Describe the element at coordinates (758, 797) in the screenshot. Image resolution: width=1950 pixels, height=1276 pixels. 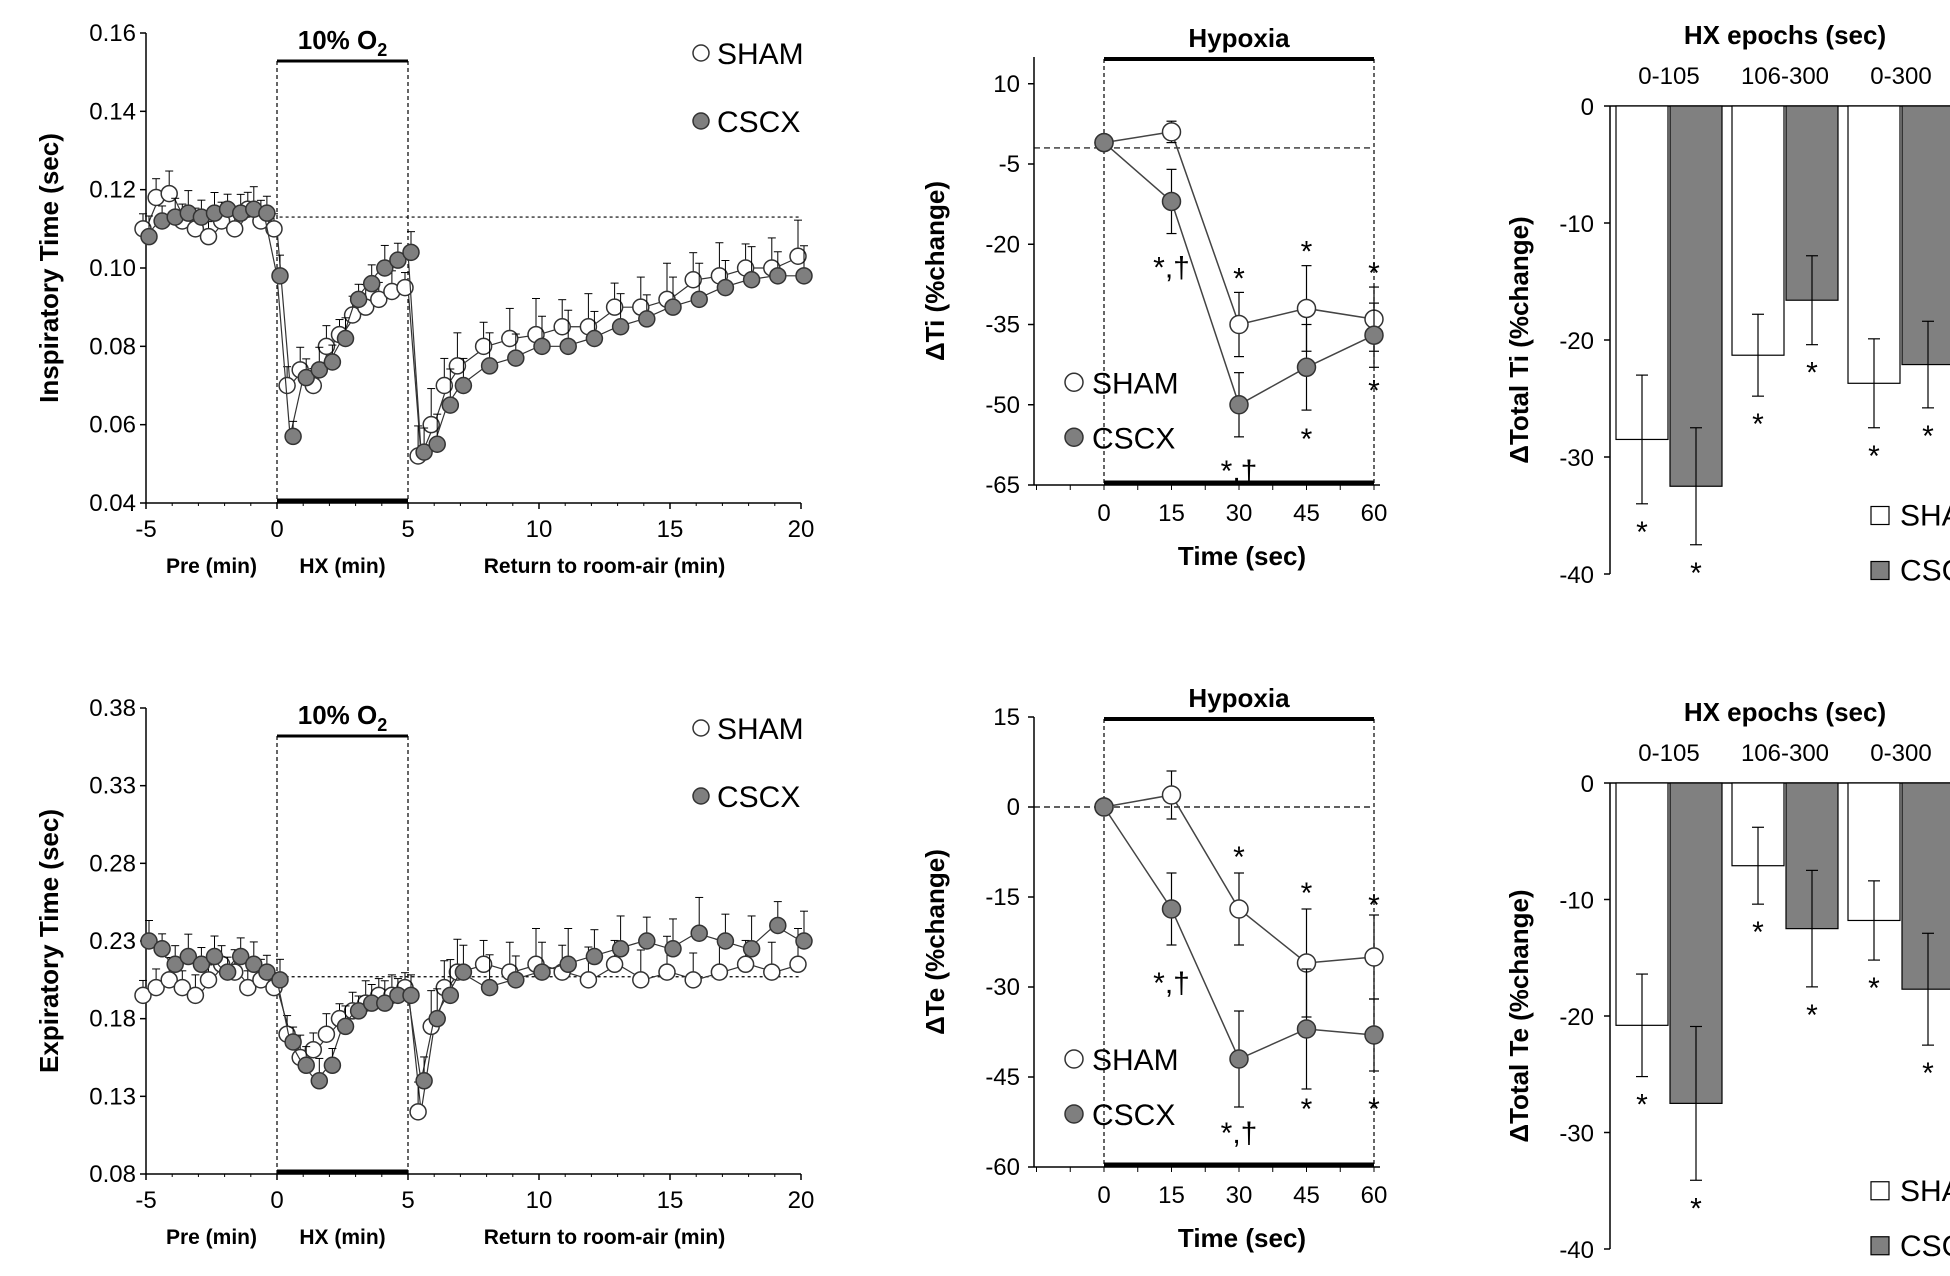
I see `legend-label-cscx: CSCX` at that location.